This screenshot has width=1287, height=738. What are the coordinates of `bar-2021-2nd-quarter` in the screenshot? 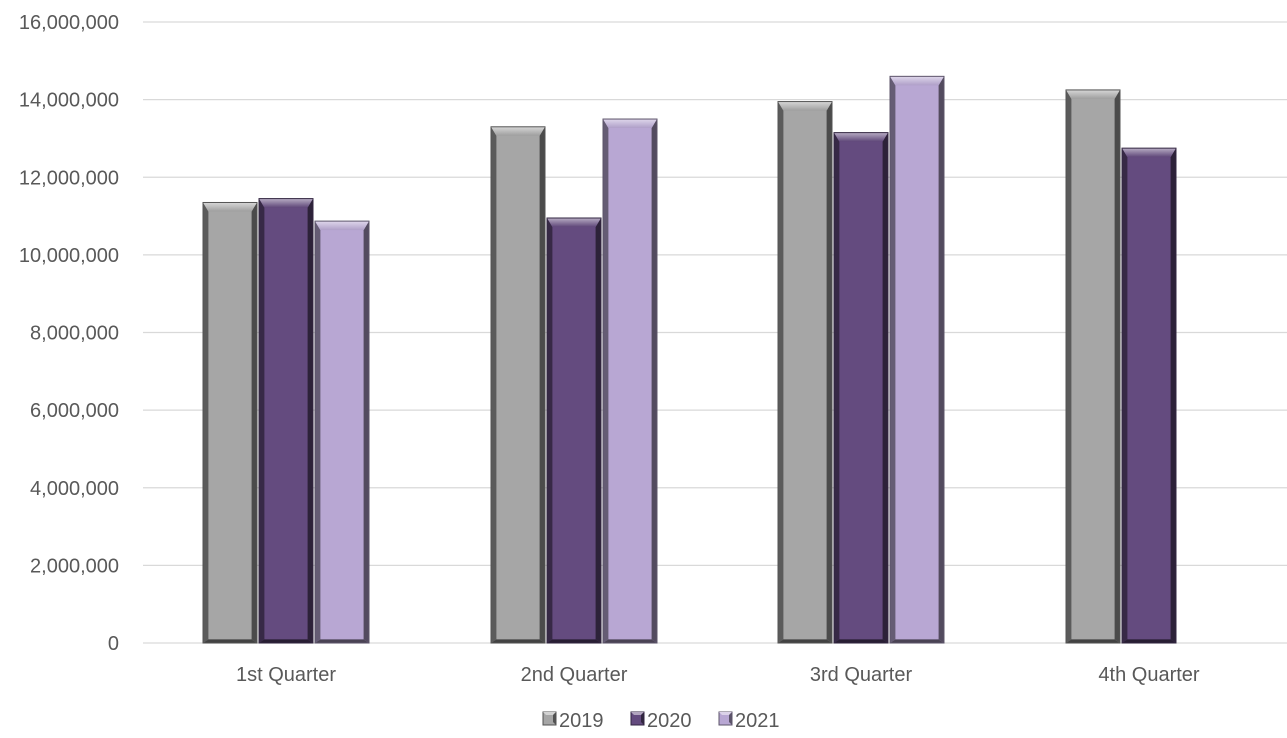 It's located at (630, 381).